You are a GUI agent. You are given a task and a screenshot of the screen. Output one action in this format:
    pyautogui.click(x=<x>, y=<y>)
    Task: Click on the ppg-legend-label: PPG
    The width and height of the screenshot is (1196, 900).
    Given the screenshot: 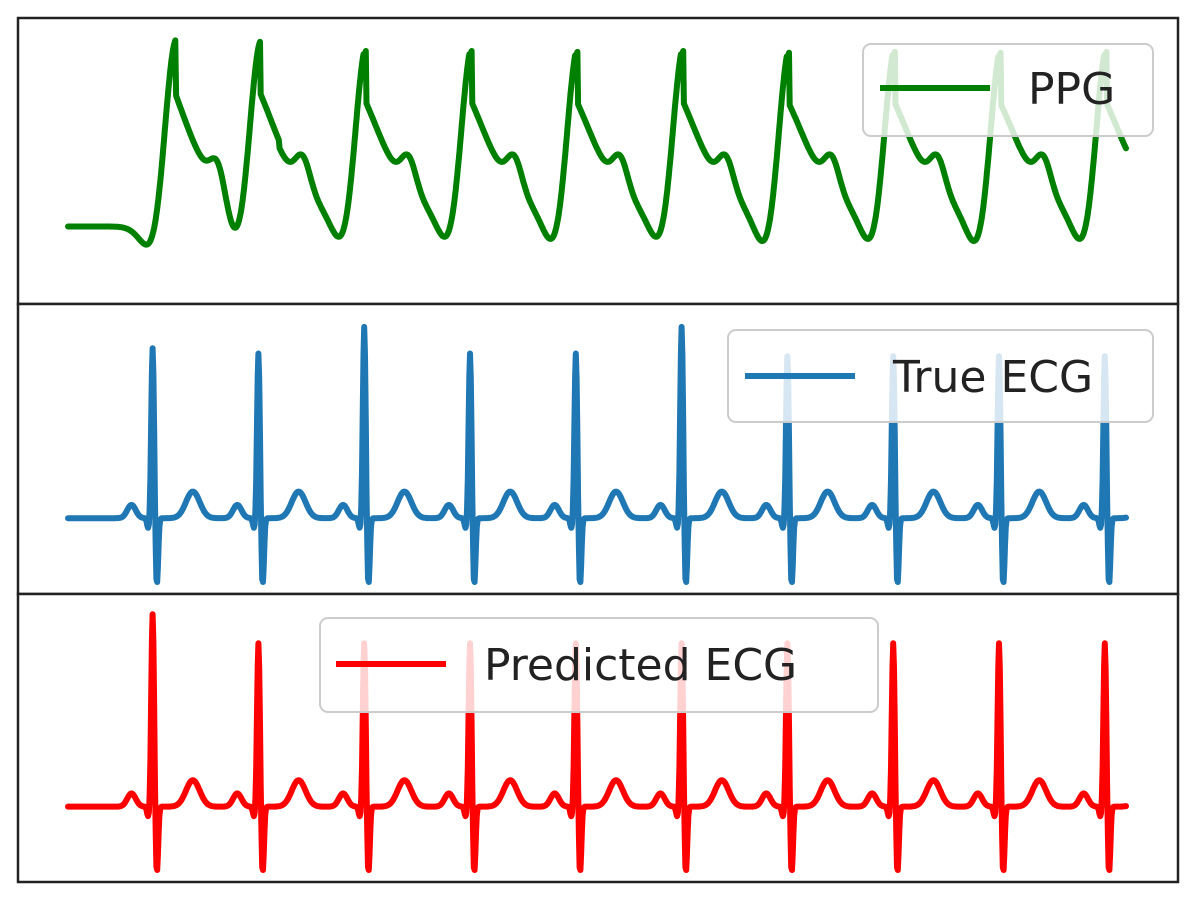 What is the action you would take?
    pyautogui.click(x=1071, y=89)
    